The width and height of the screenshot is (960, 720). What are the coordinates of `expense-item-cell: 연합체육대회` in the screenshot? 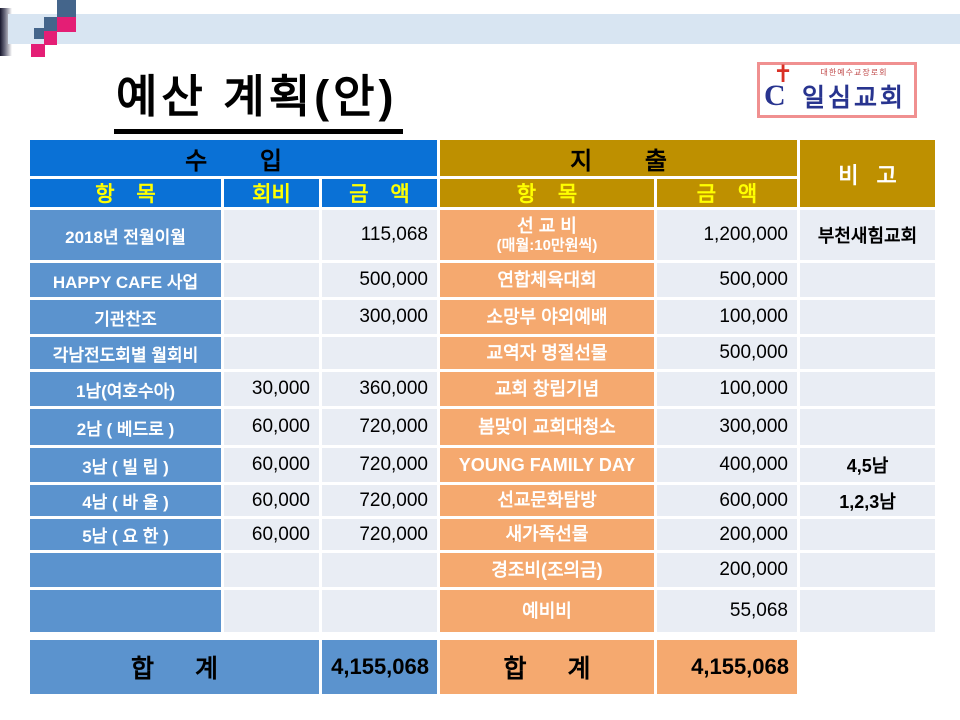 It's located at (547, 280).